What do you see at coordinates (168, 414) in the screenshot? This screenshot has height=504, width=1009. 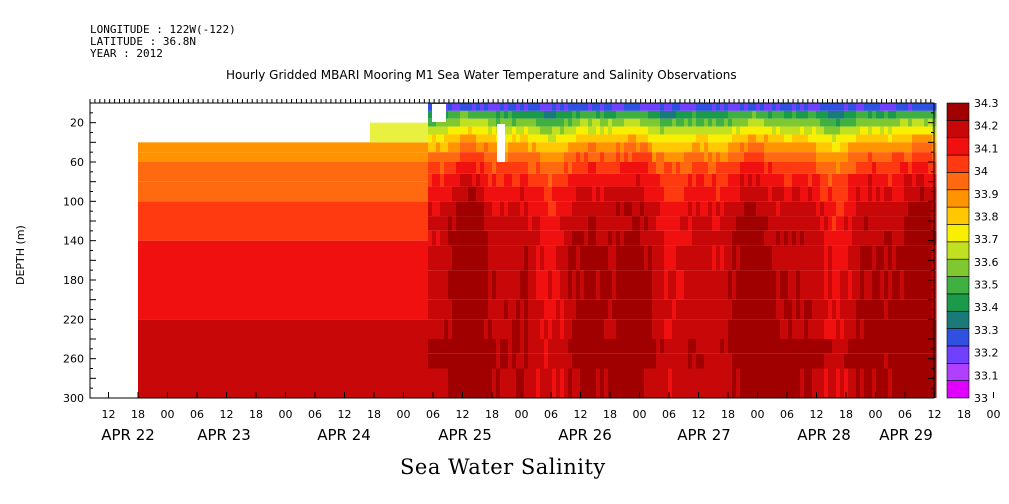 I see `x-hour-label: 00` at bounding box center [168, 414].